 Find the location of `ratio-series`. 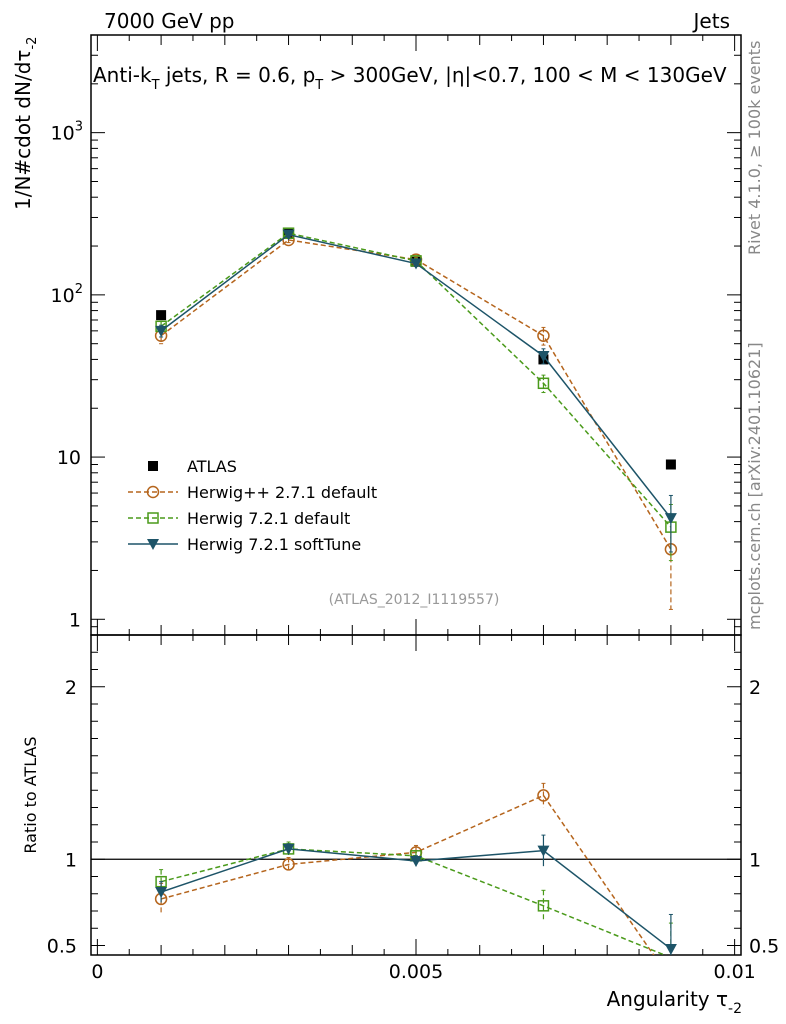

ratio-series is located at coordinates (415, 868).